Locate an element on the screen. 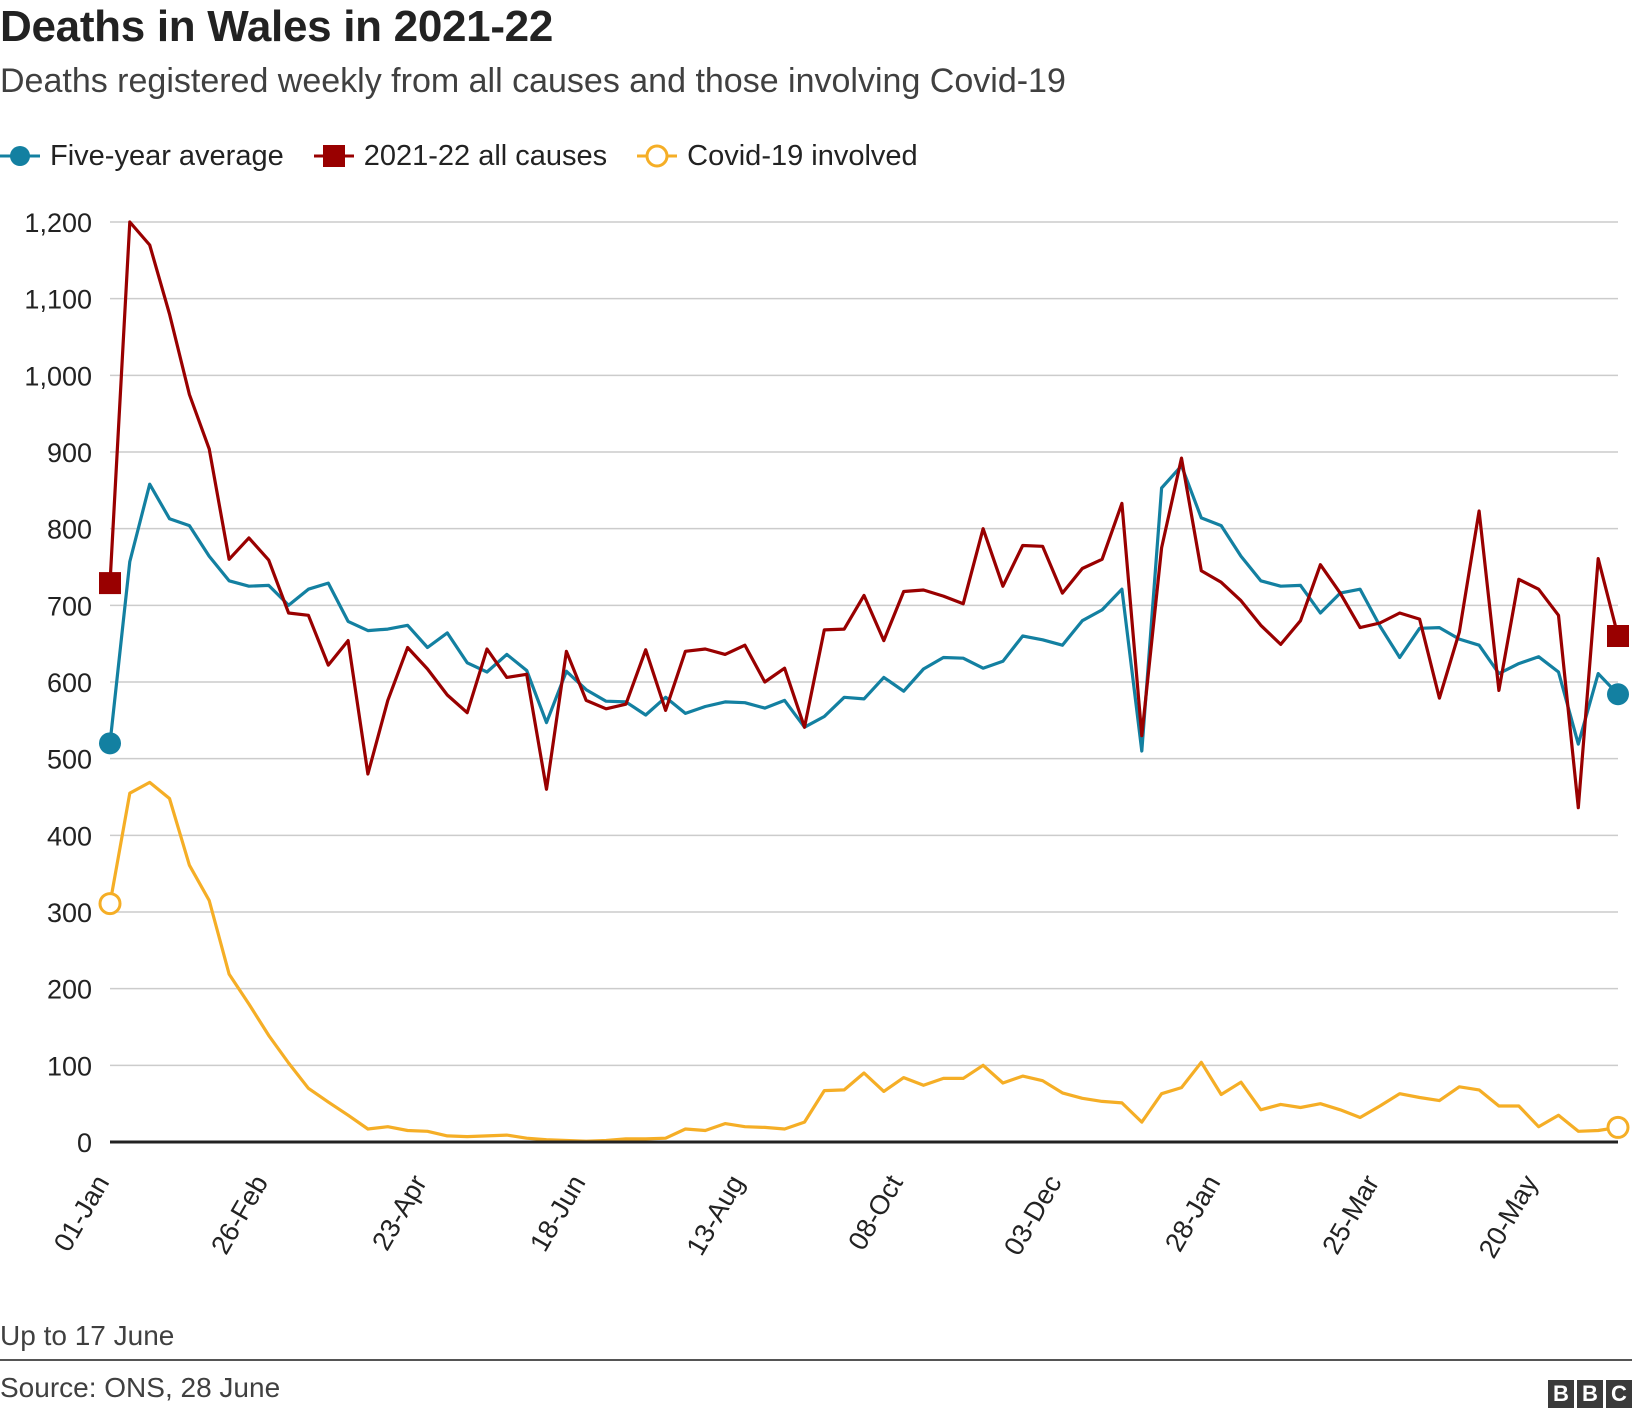 This screenshot has height=1416, width=1632. y-tick-label: 500 is located at coordinates (69, 760).